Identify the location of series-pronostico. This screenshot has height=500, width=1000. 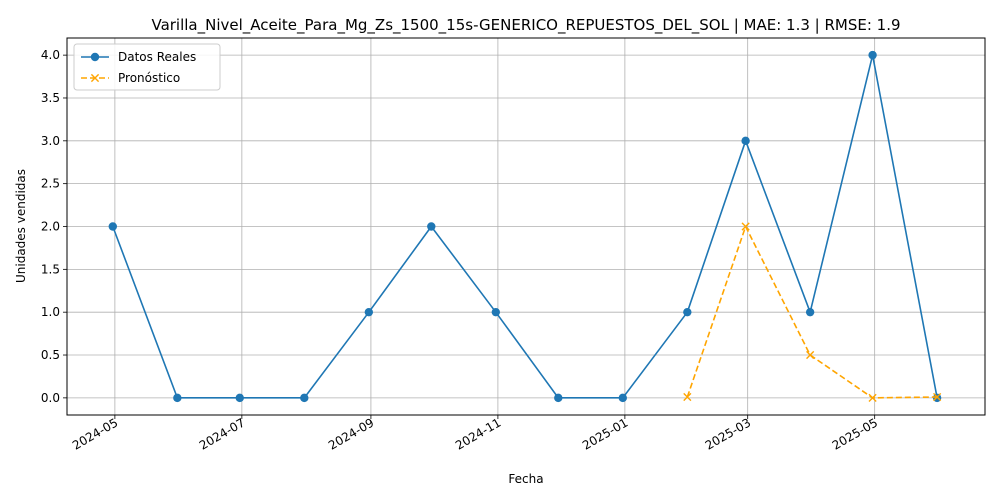
(812, 312).